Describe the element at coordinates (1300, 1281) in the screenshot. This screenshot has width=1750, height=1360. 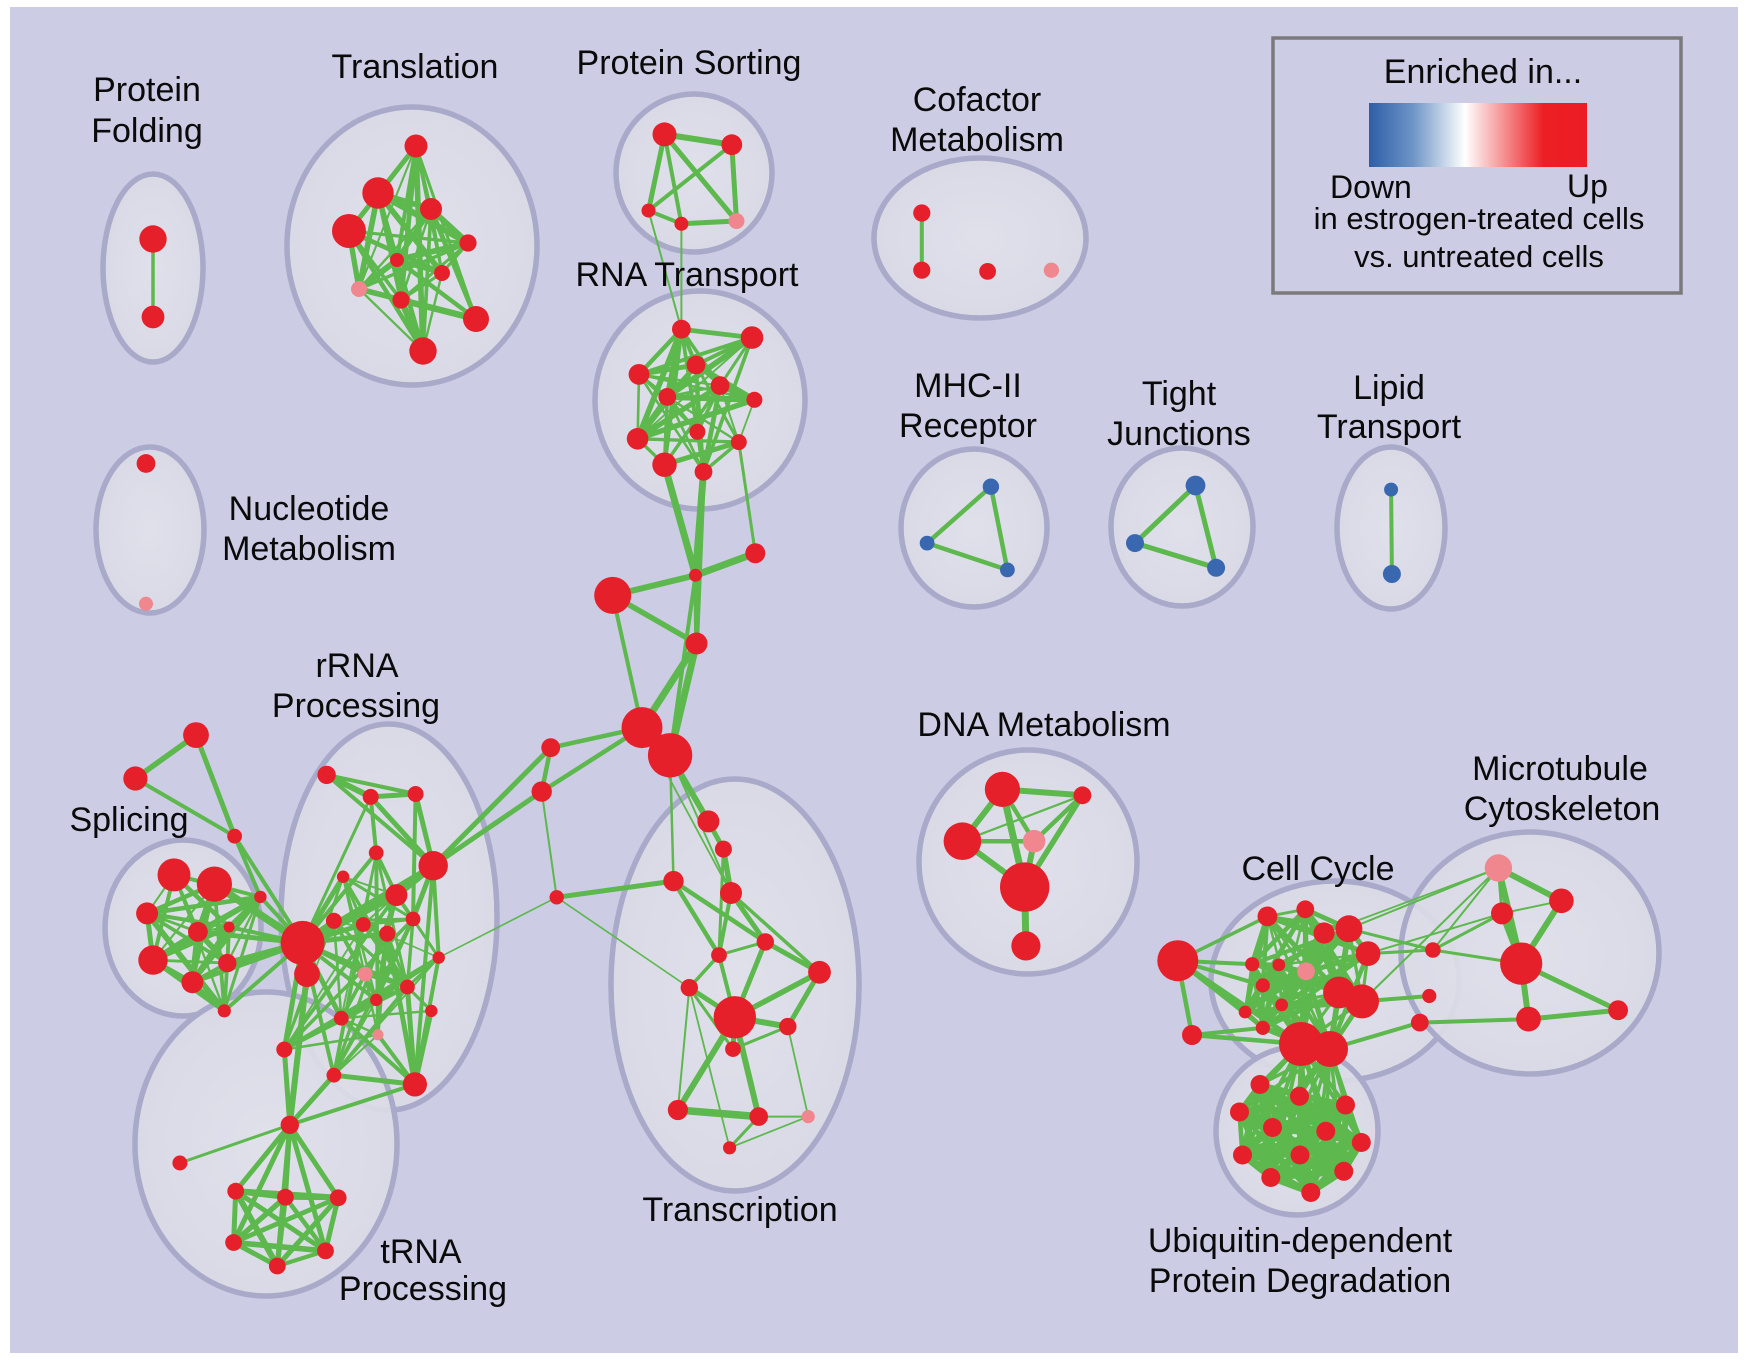
I see `svg-text: Protein Degradation` at that location.